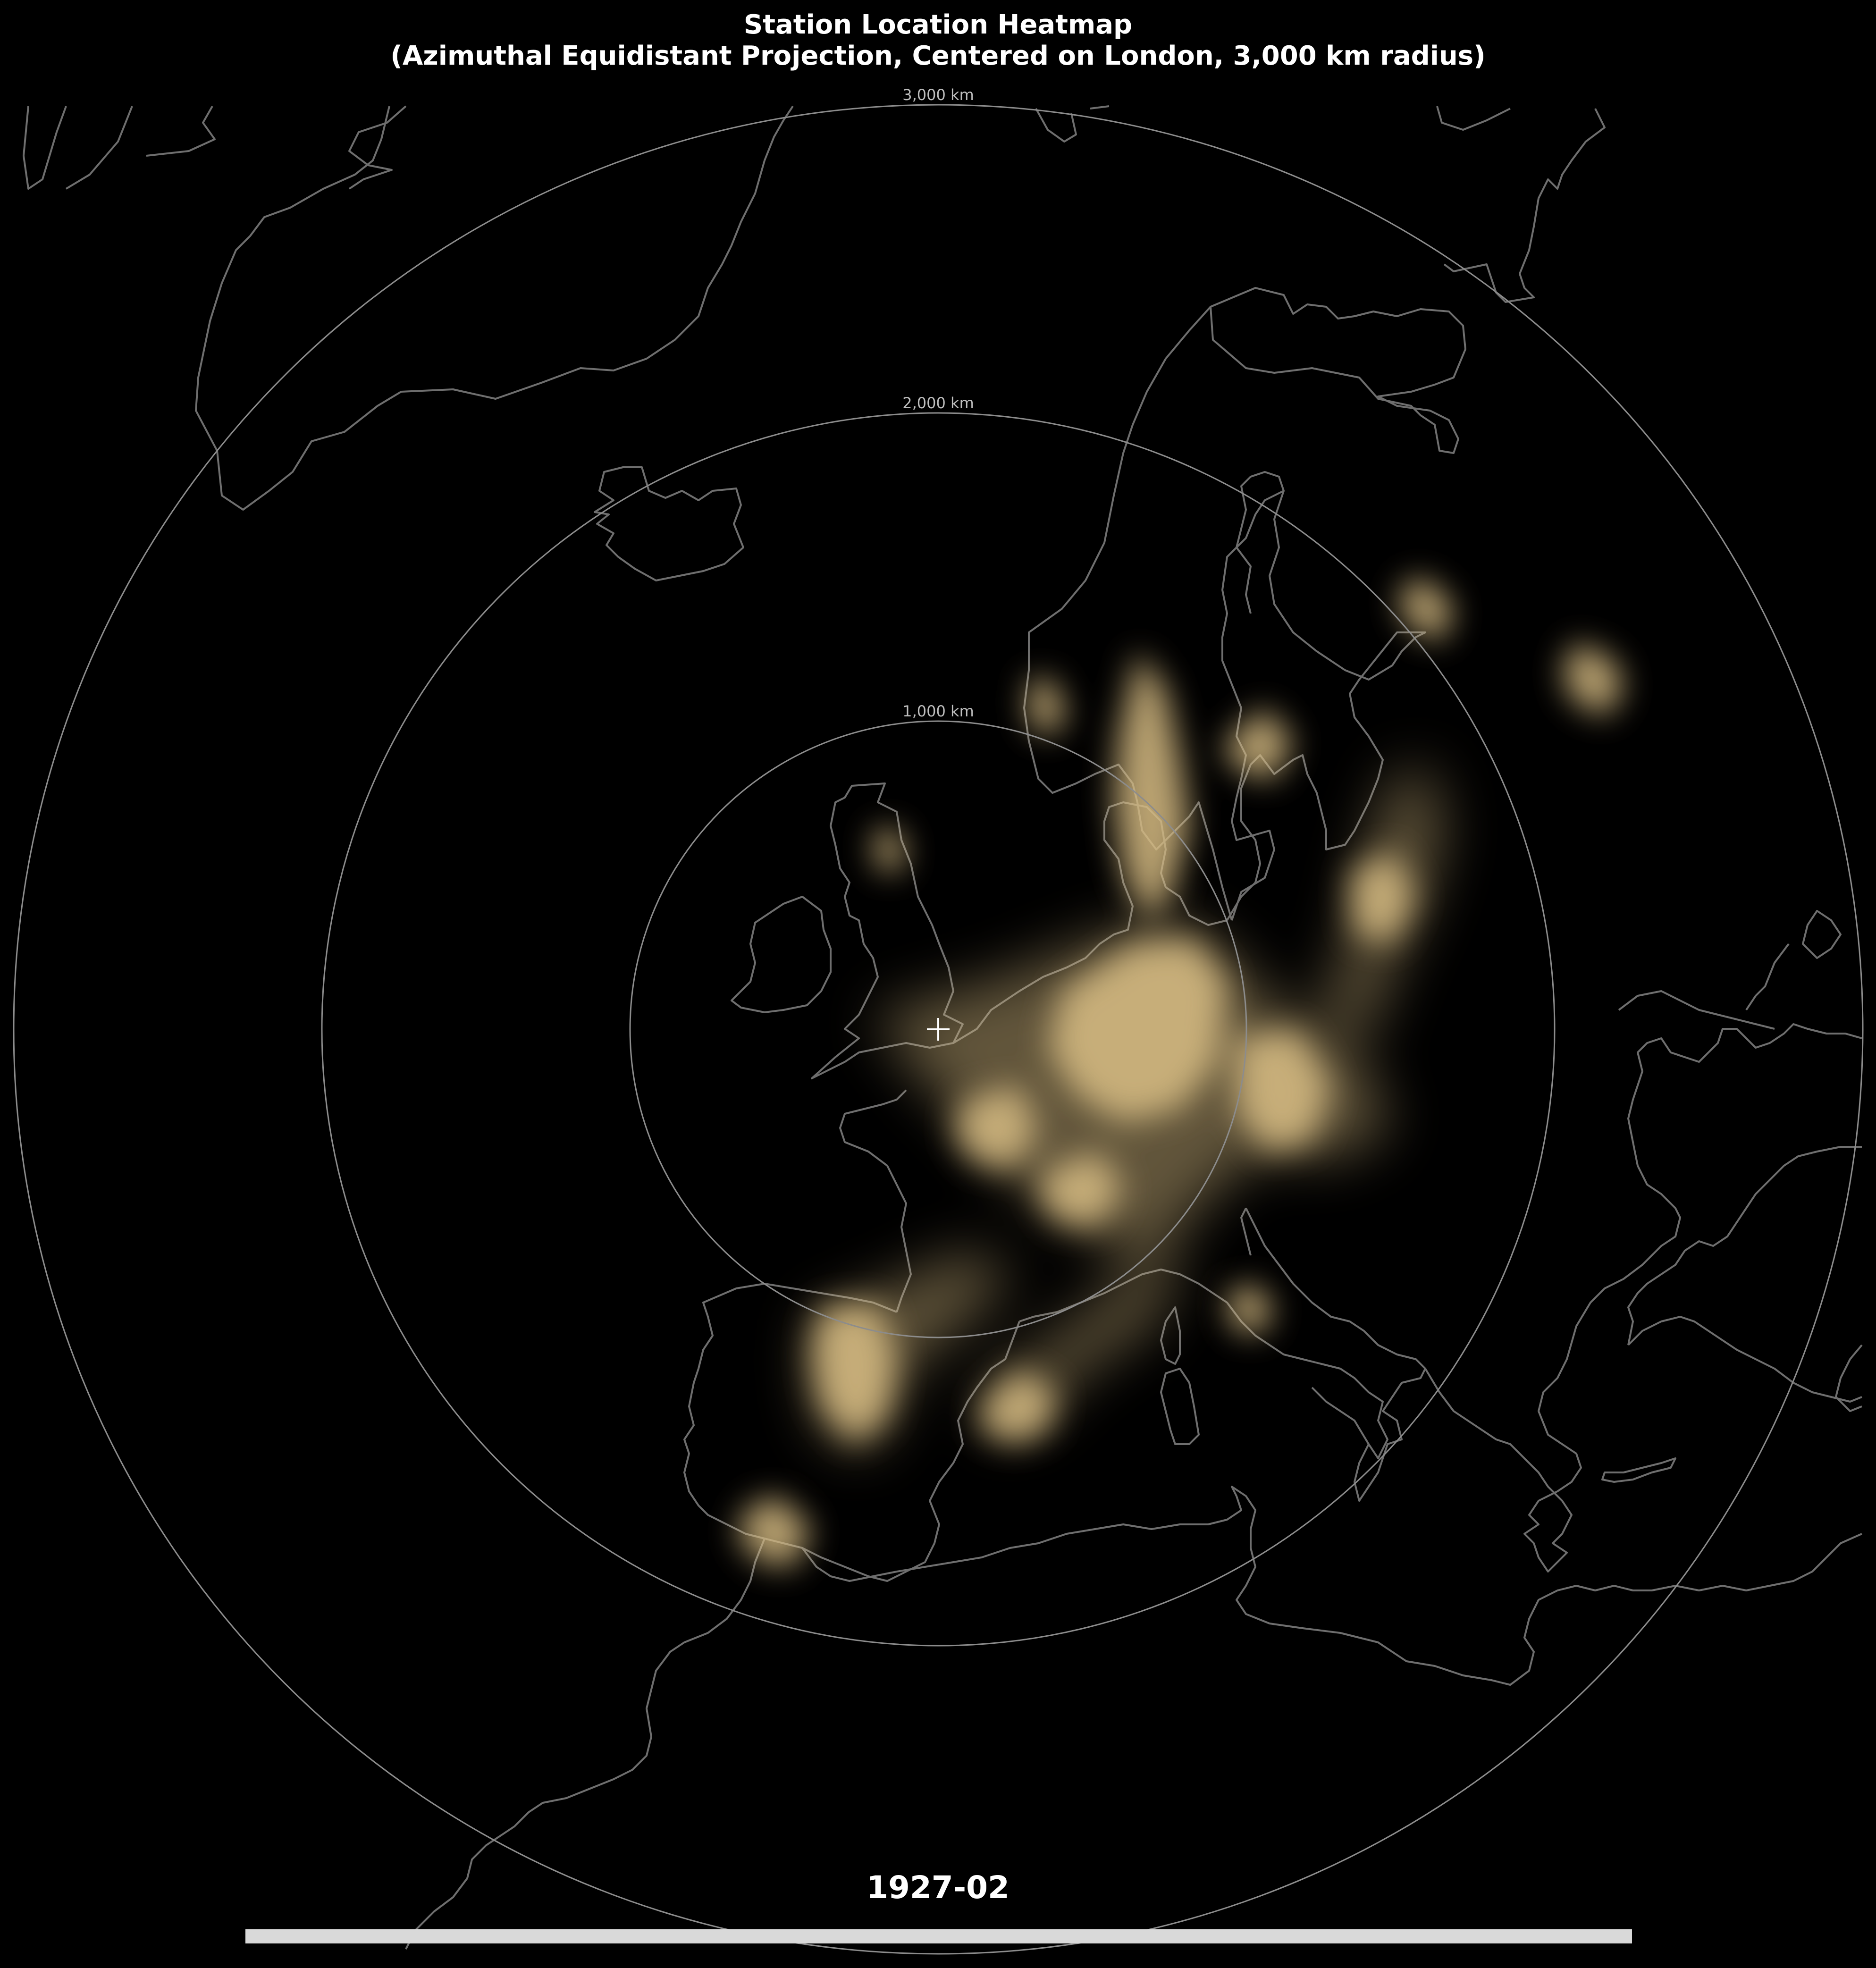 The image size is (1876, 1968). I want to click on coastline-finland, so click(1326, 706).